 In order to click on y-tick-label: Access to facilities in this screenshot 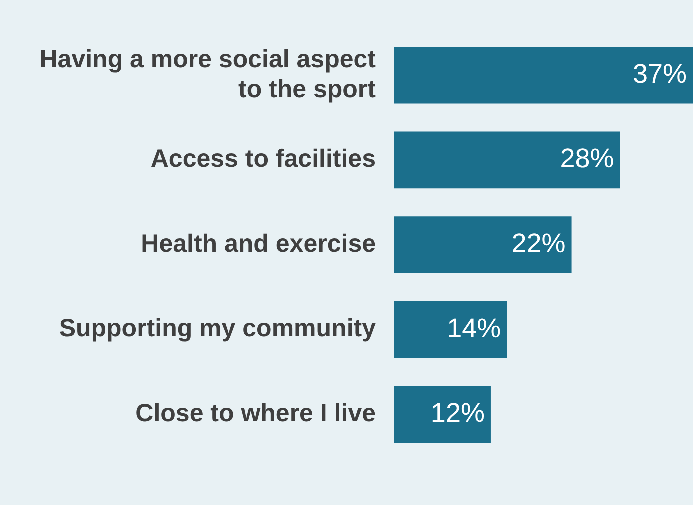, I will do `click(263, 159)`.